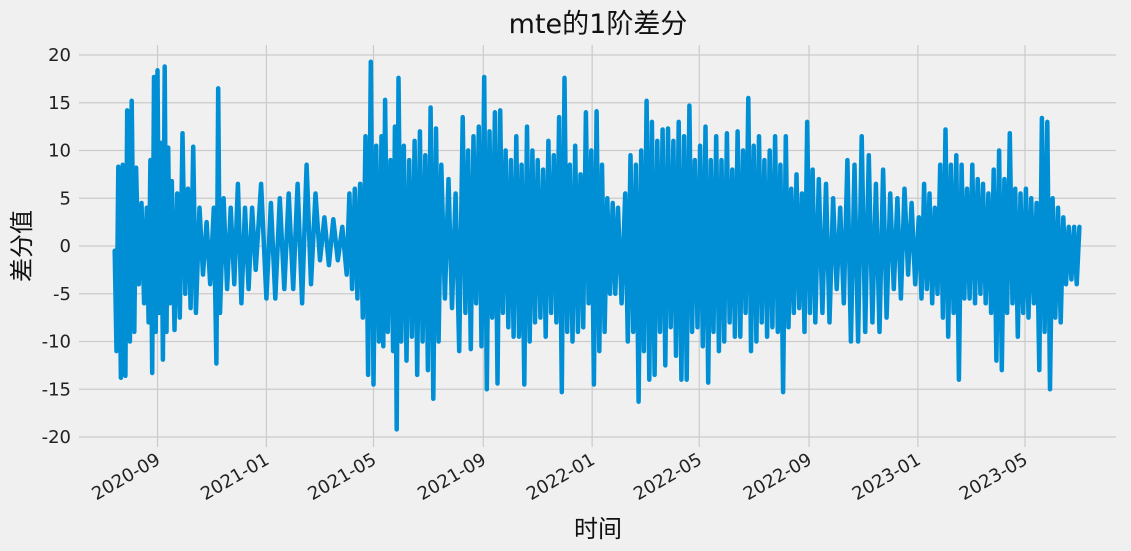 The image size is (1131, 551). What do you see at coordinates (62, 294) in the screenshot?
I see `y-tick-label: -5` at bounding box center [62, 294].